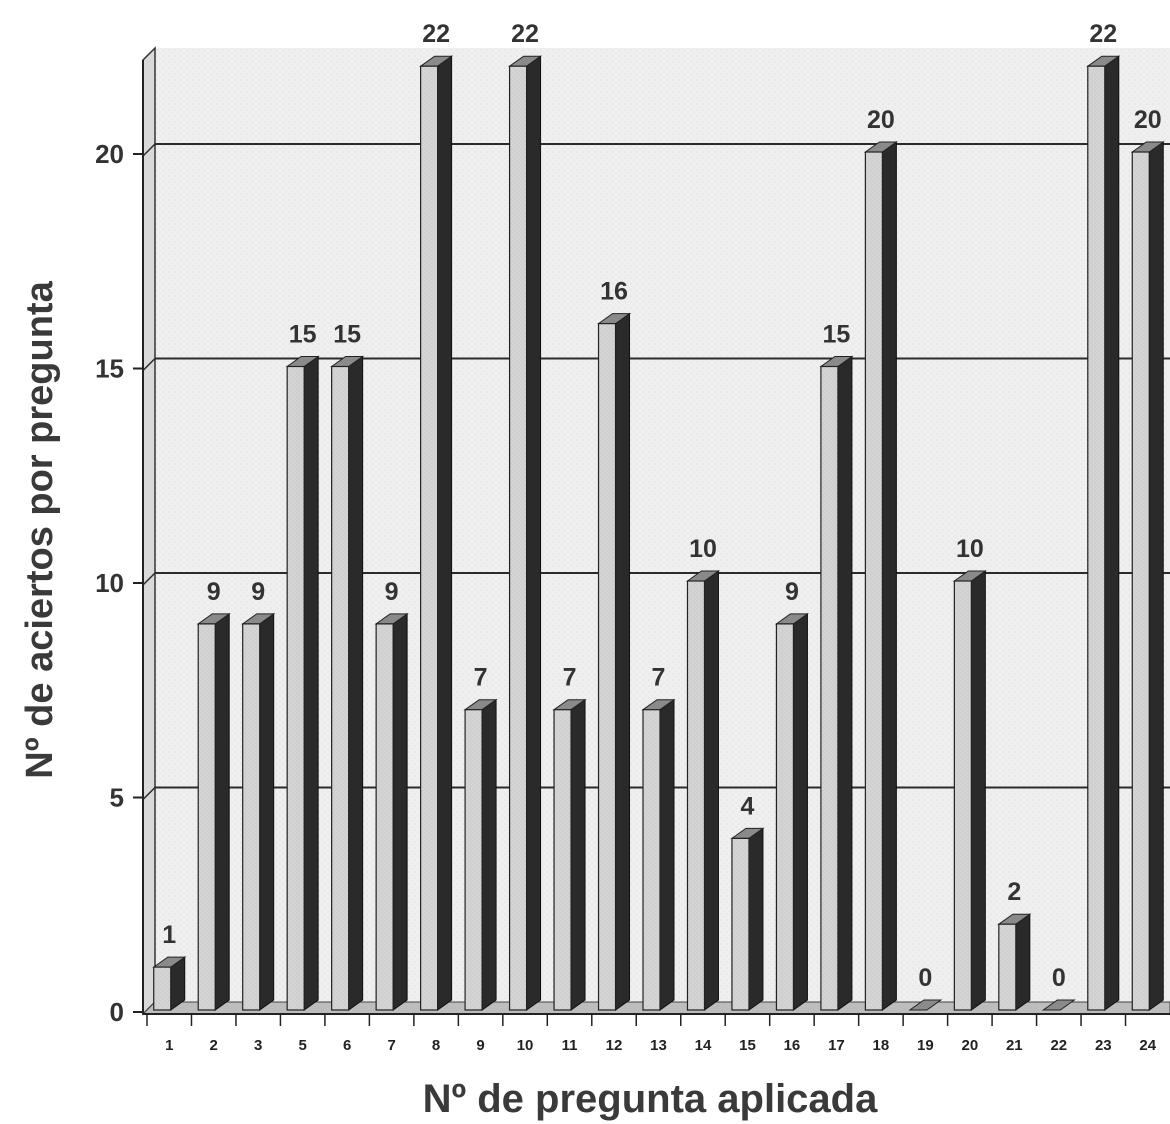  Describe the element at coordinates (303, 1045) in the screenshot. I see `x-tick-label: 5` at that location.